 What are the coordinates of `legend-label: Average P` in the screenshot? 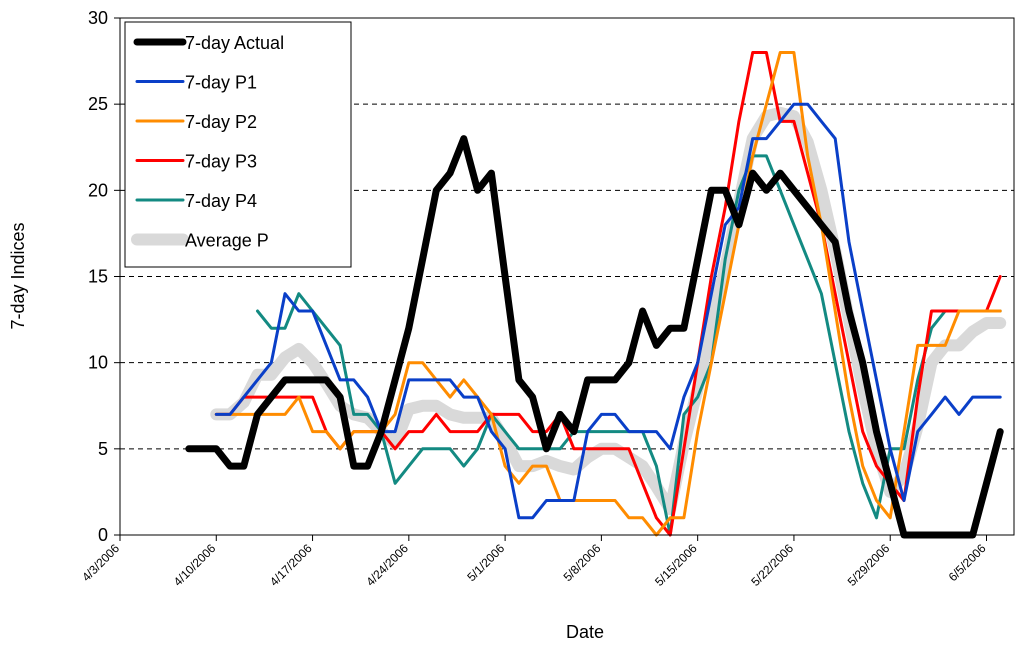 It's located at (227, 241).